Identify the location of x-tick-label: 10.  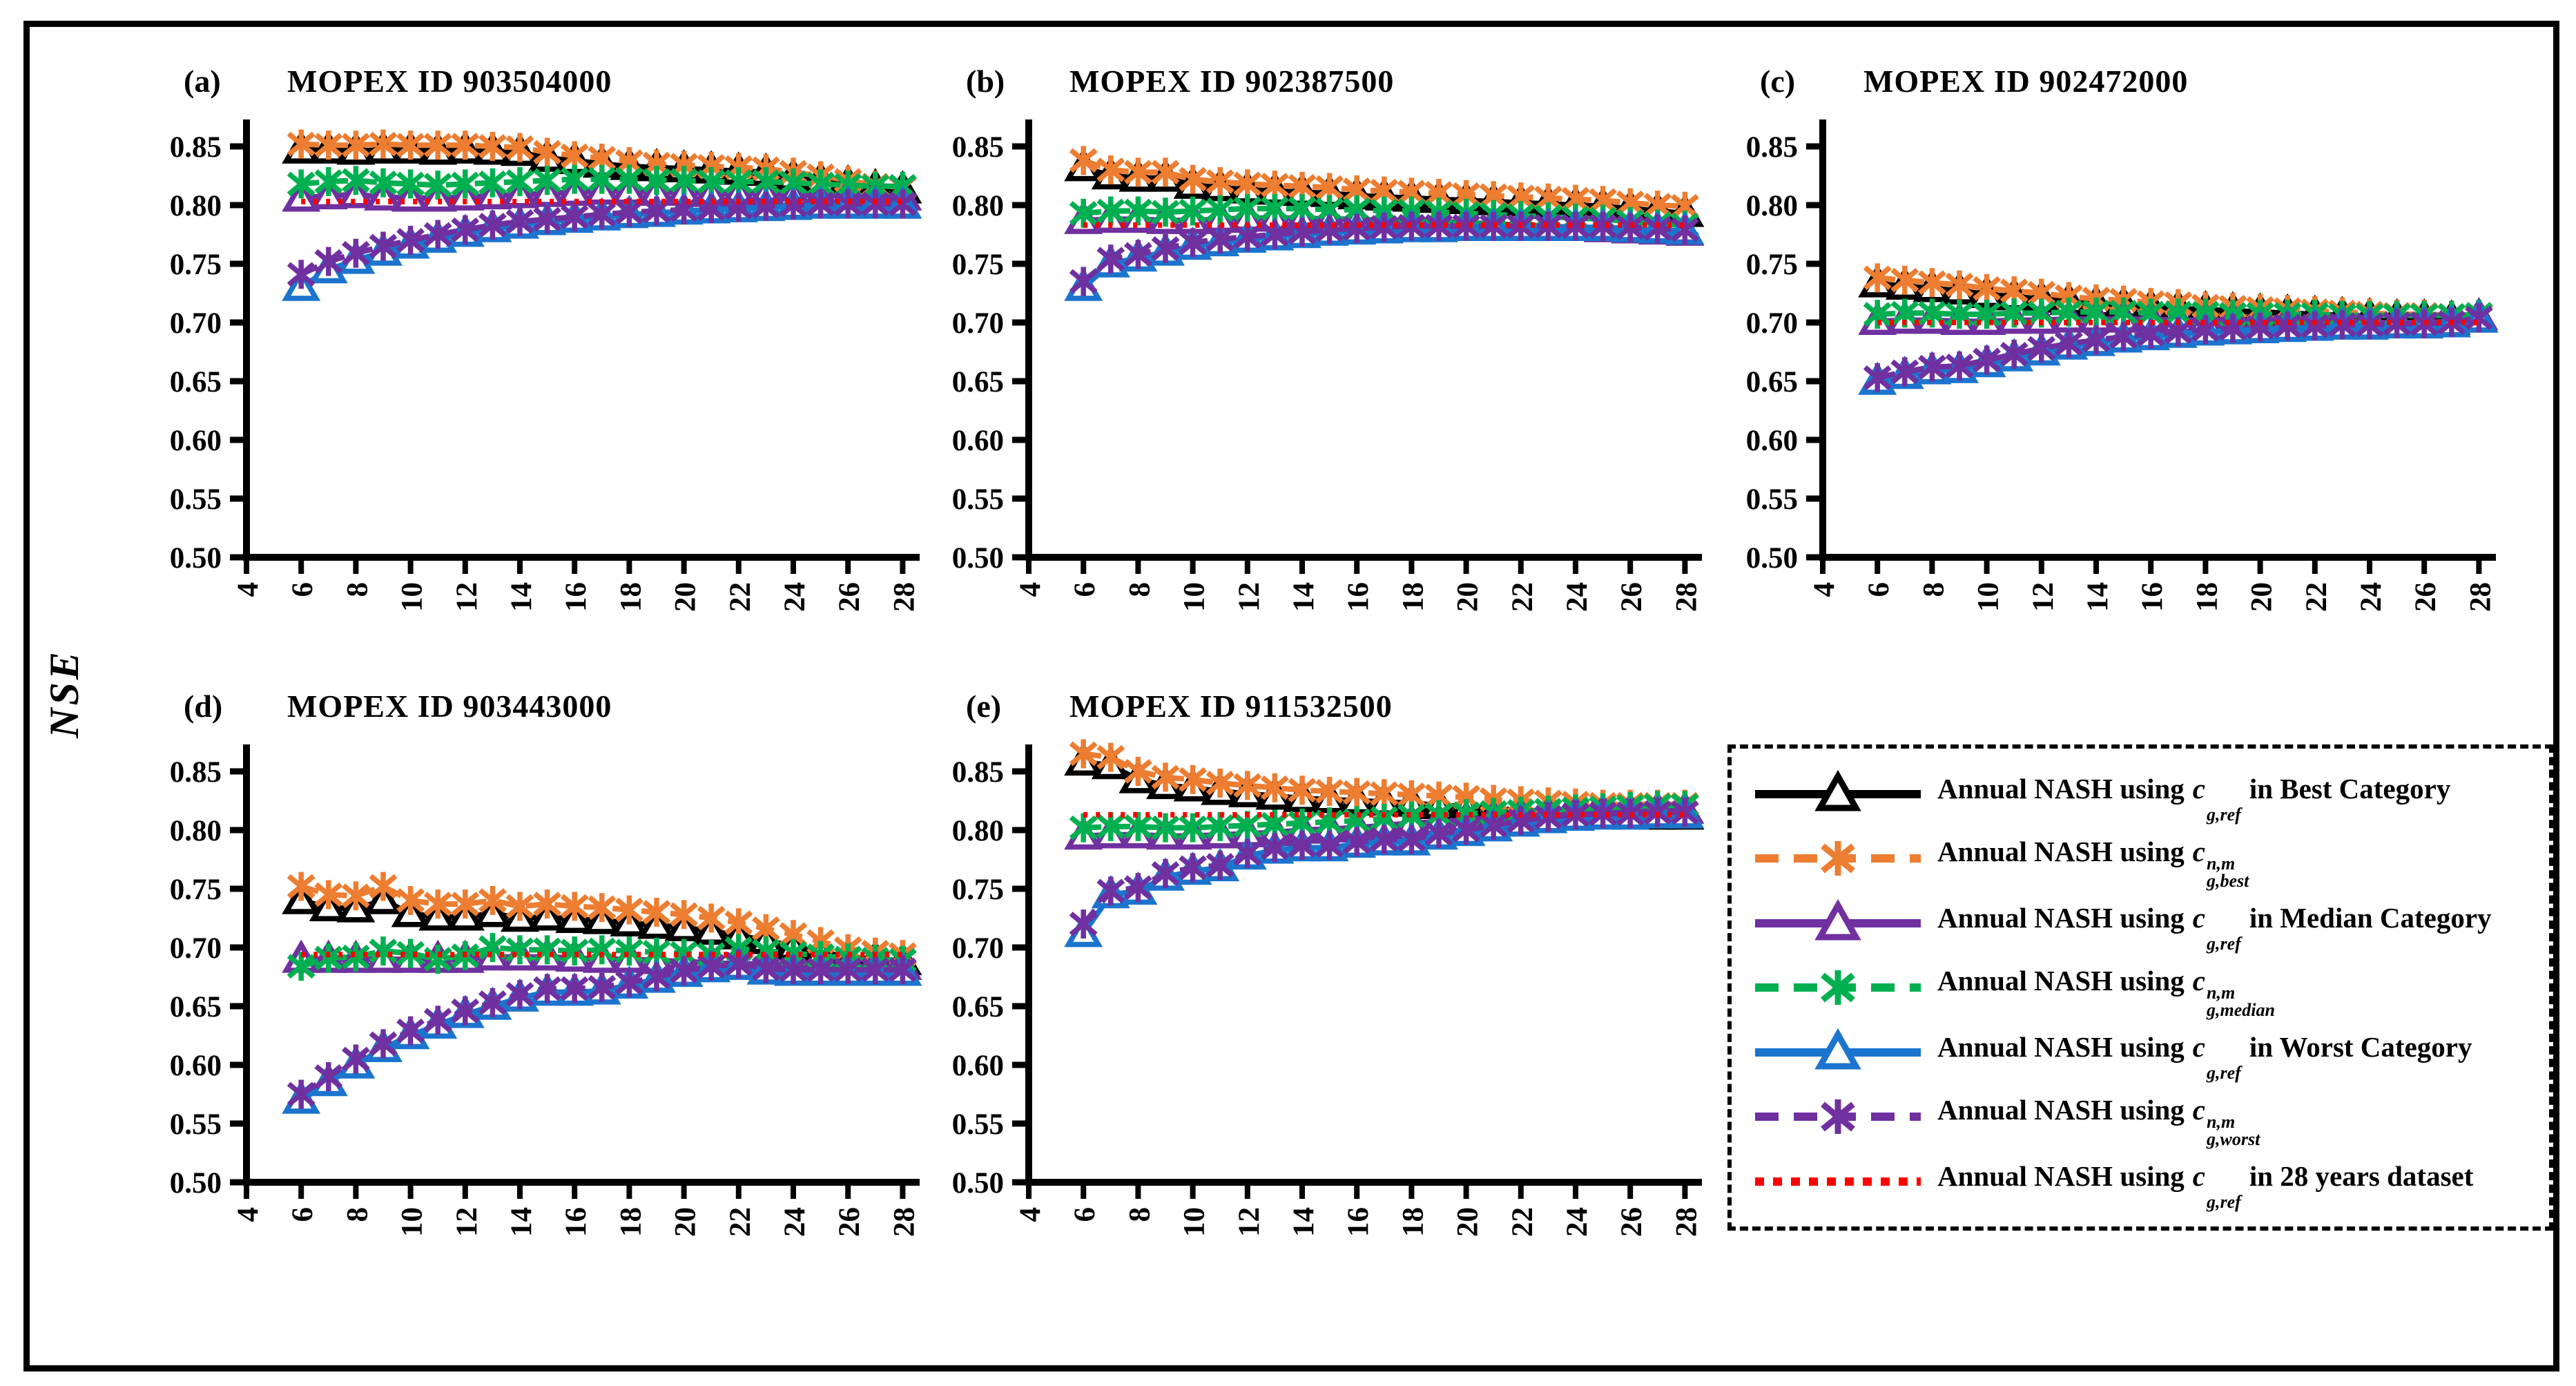
(412, 1222).